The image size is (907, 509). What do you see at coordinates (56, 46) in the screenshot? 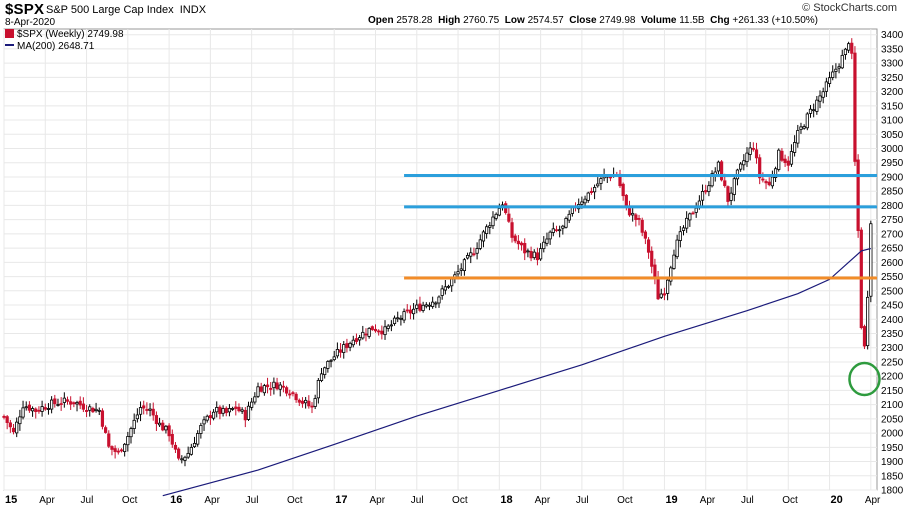
I see `legend-ma-text: MA(200) 2648.71` at bounding box center [56, 46].